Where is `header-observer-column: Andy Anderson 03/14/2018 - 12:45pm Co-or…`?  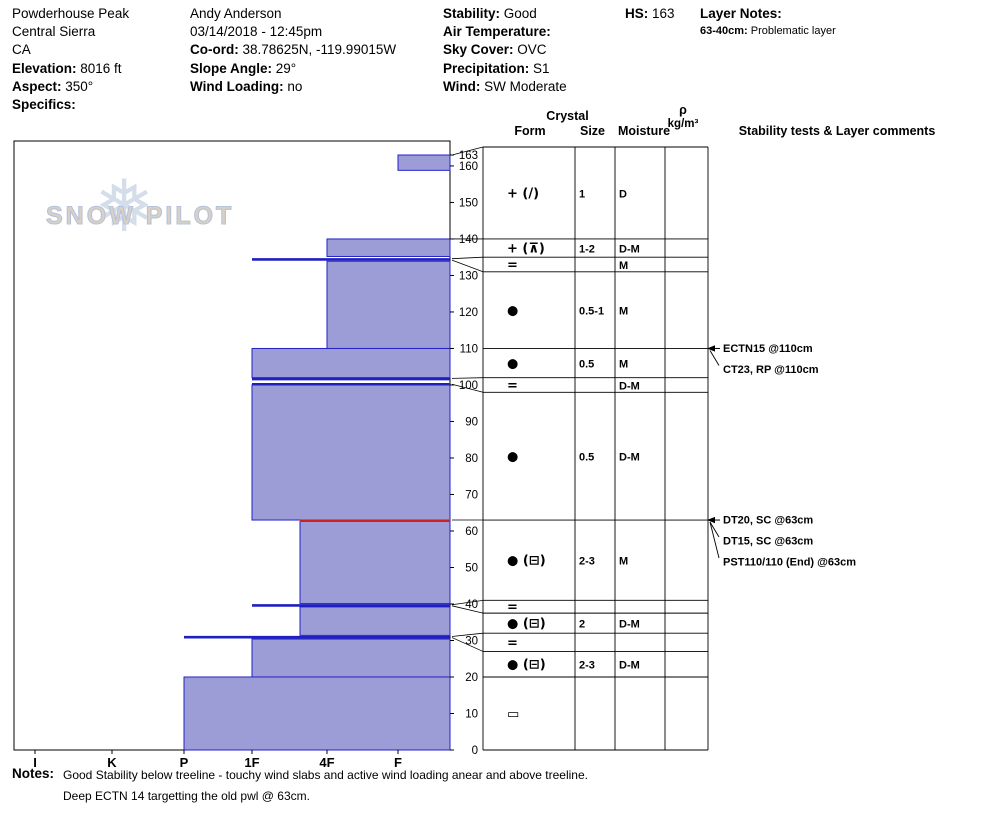
header-observer-column: Andy Anderson 03/14/2018 - 12:45pm Co-or… is located at coordinates (293, 50).